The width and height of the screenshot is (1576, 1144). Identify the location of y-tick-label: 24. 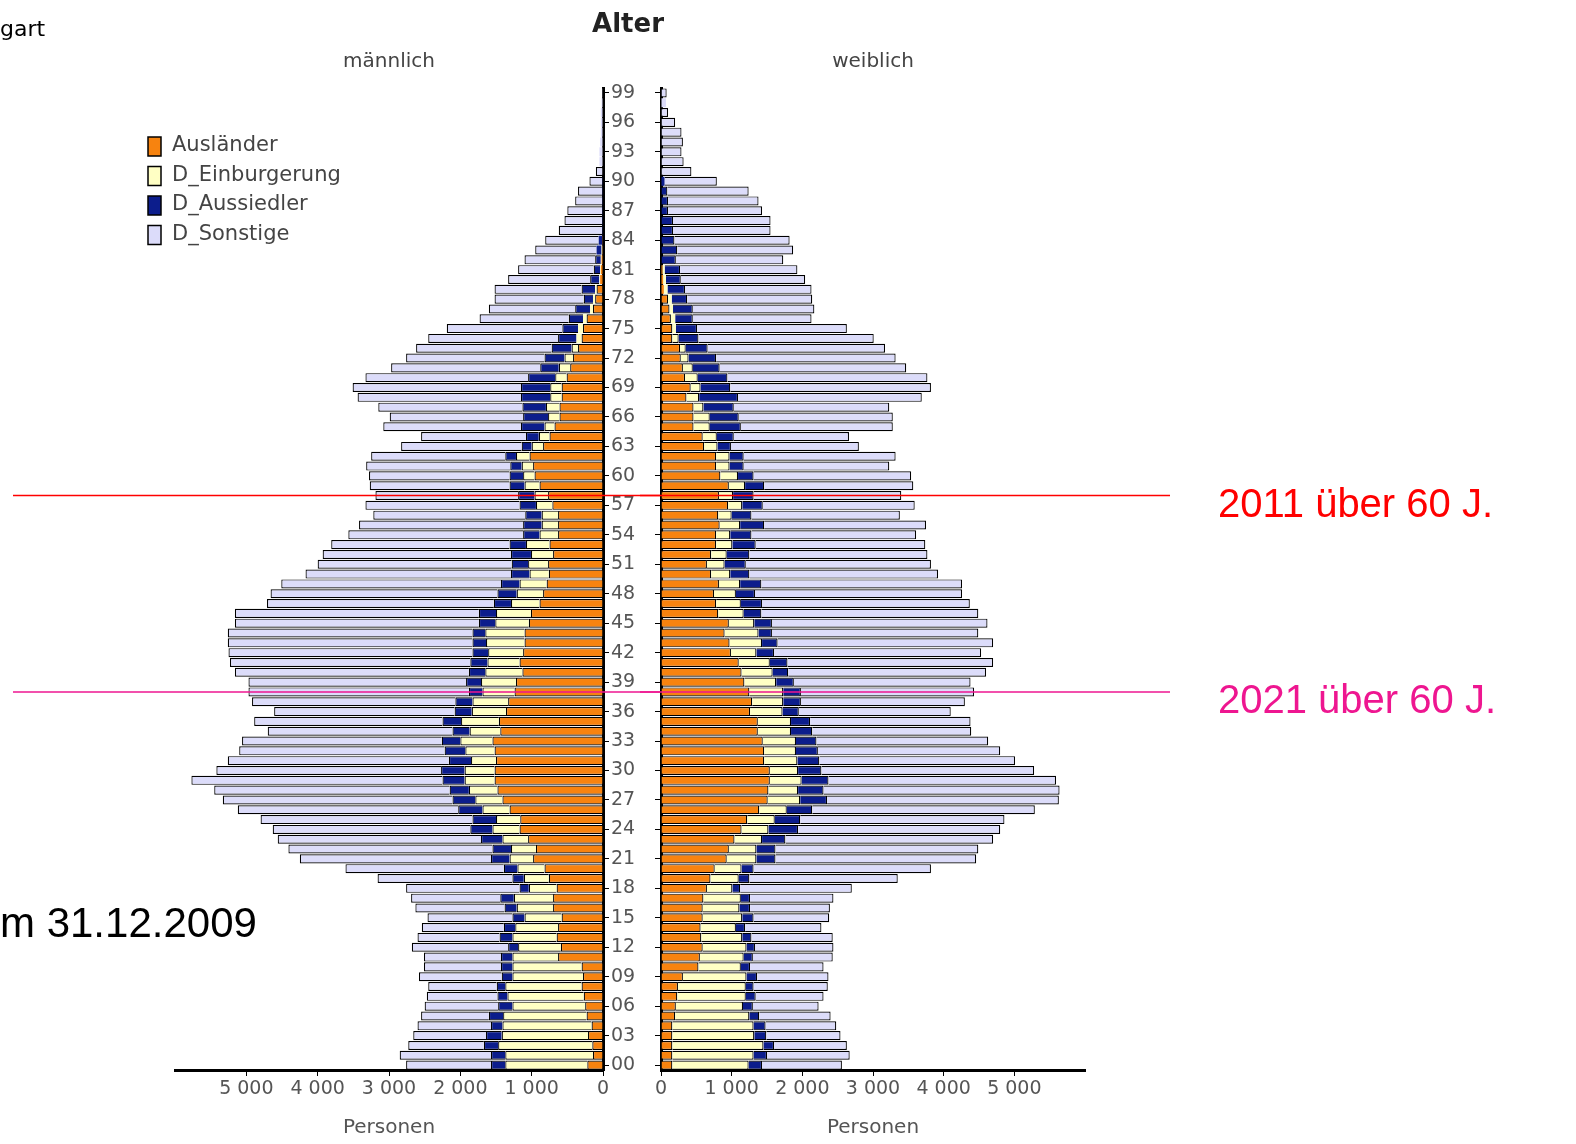
(623, 827).